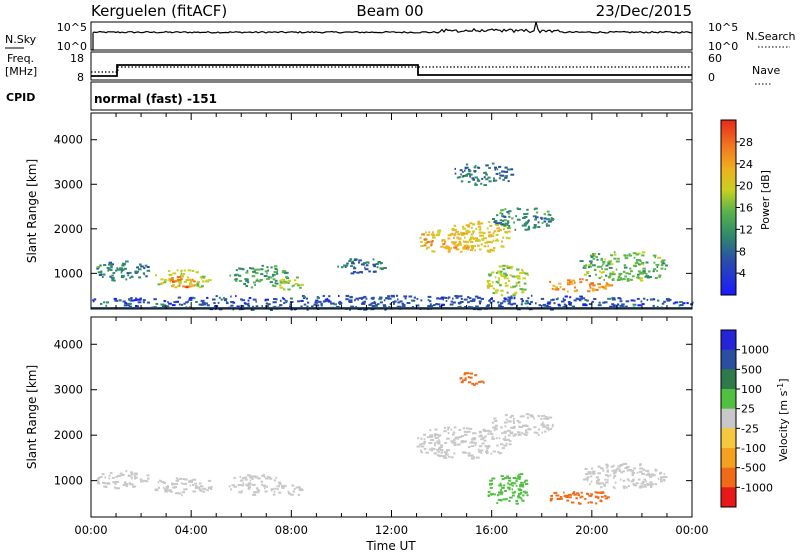 This screenshot has height=554, width=800. What do you see at coordinates (751, 389) in the screenshot?
I see `velocity-colorbar-tick: 100` at bounding box center [751, 389].